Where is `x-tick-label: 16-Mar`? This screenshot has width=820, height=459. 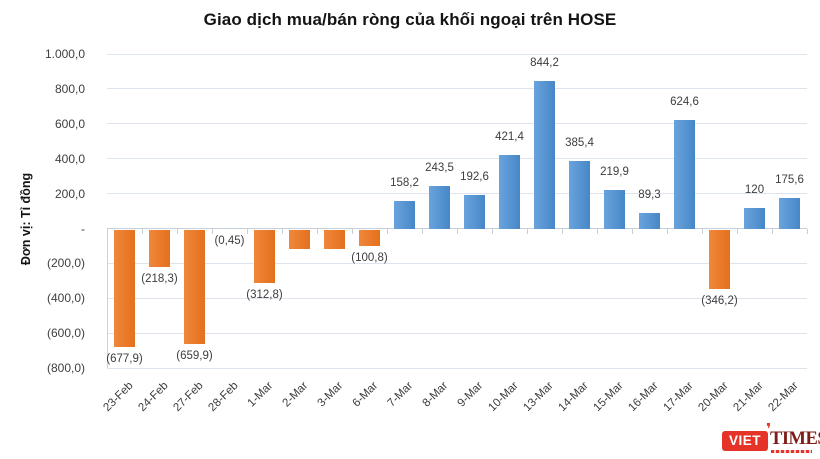
x-tick-label: 16-Mar is located at coordinates (643, 397).